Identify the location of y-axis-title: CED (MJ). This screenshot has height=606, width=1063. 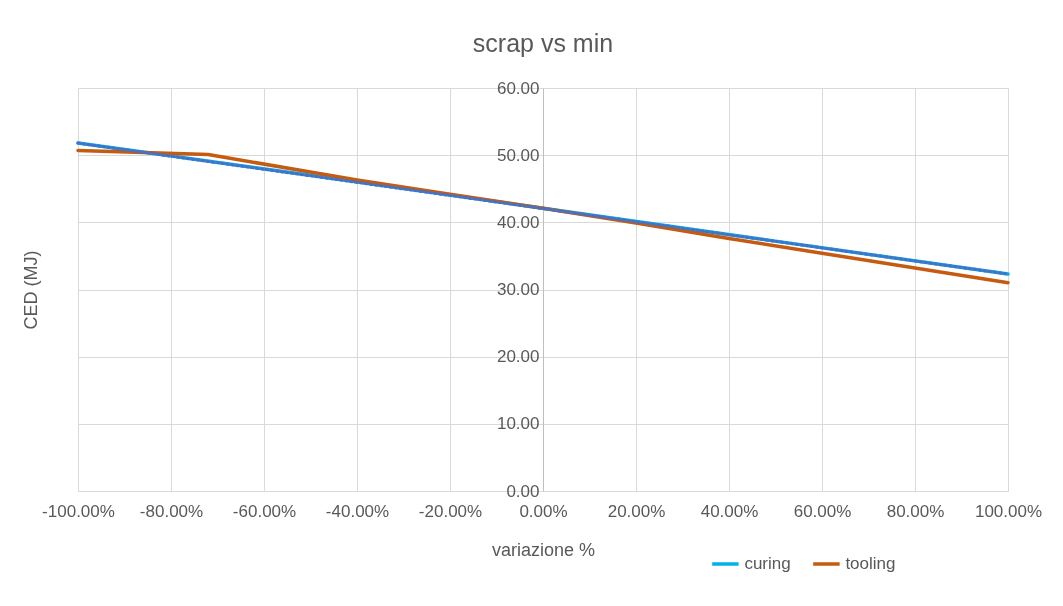
(30, 290).